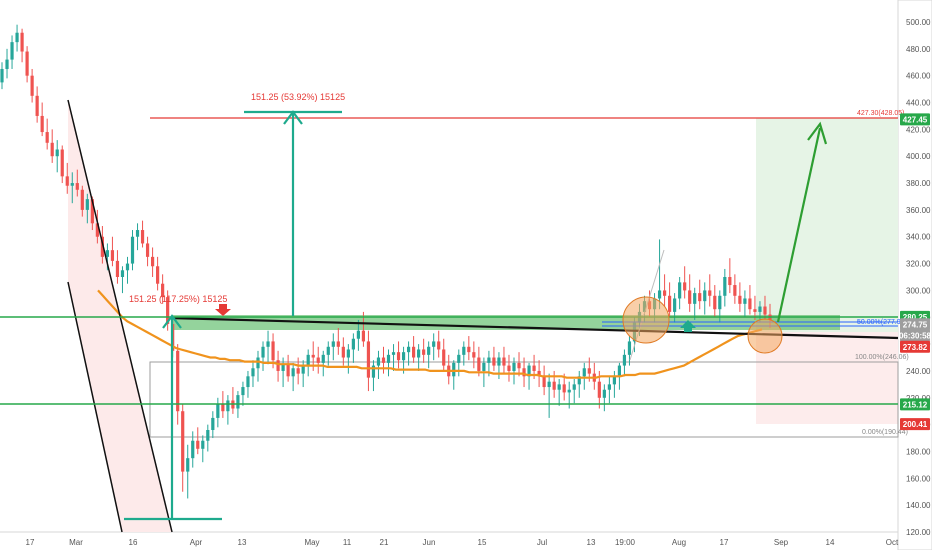 The width and height of the screenshot is (932, 550). Describe the element at coordinates (781, 542) in the screenshot. I see `x-tick-label: Sep` at that location.